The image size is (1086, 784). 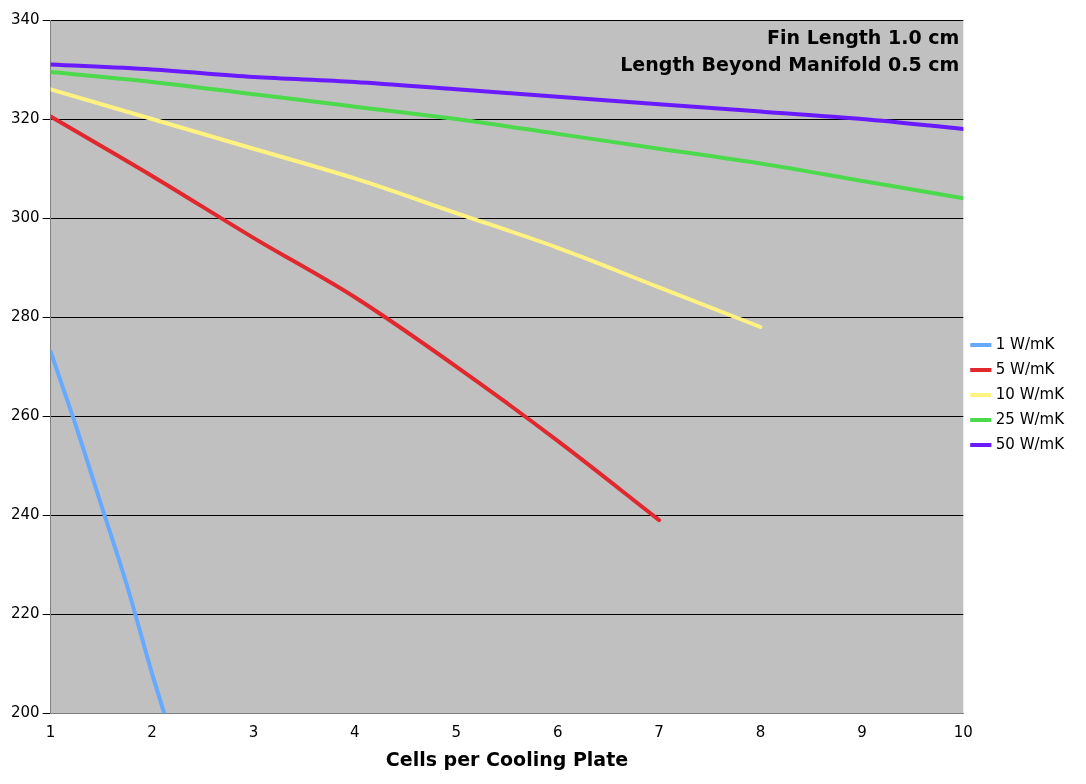 I want to click on x-tick-label: 9, so click(x=862, y=732).